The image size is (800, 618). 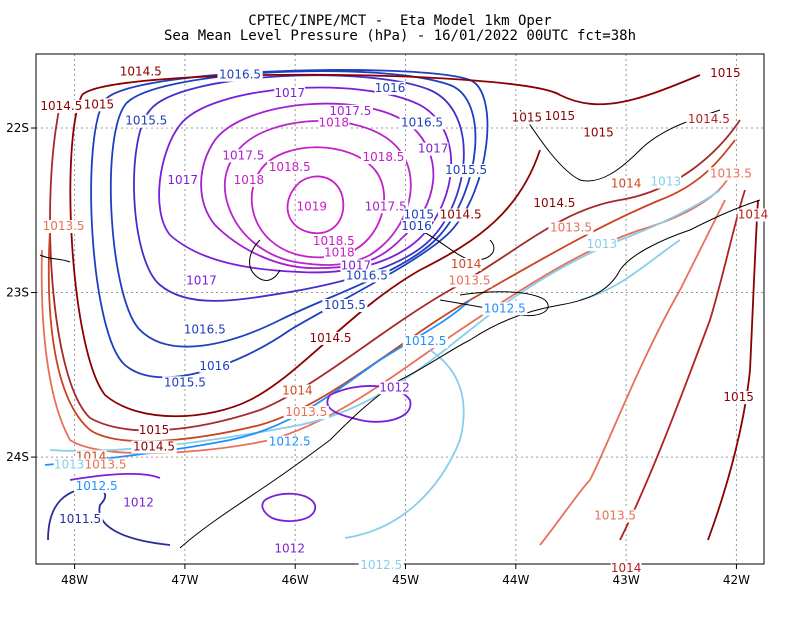 What do you see at coordinates (626, 580) in the screenshot?
I see `x-tick-label: 43W` at bounding box center [626, 580].